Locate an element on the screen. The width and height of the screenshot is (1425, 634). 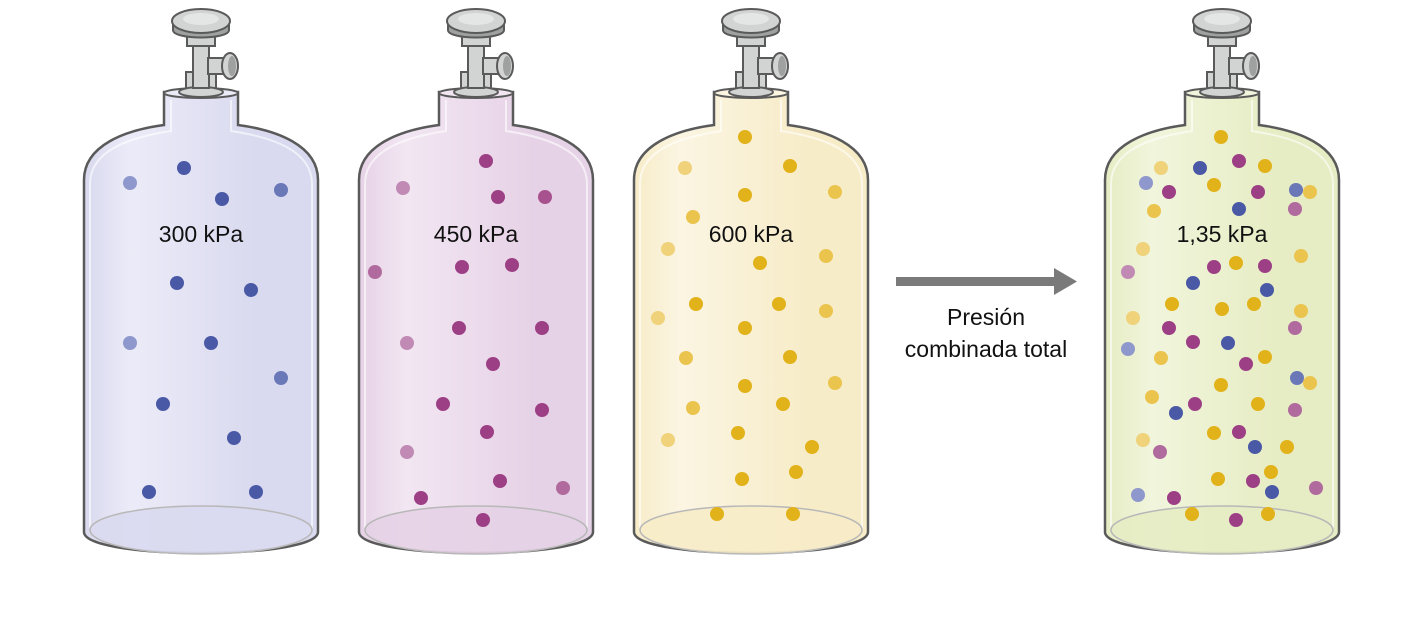
total-pressure-arrow: Presión combinada total is located at coordinates (986, 315).